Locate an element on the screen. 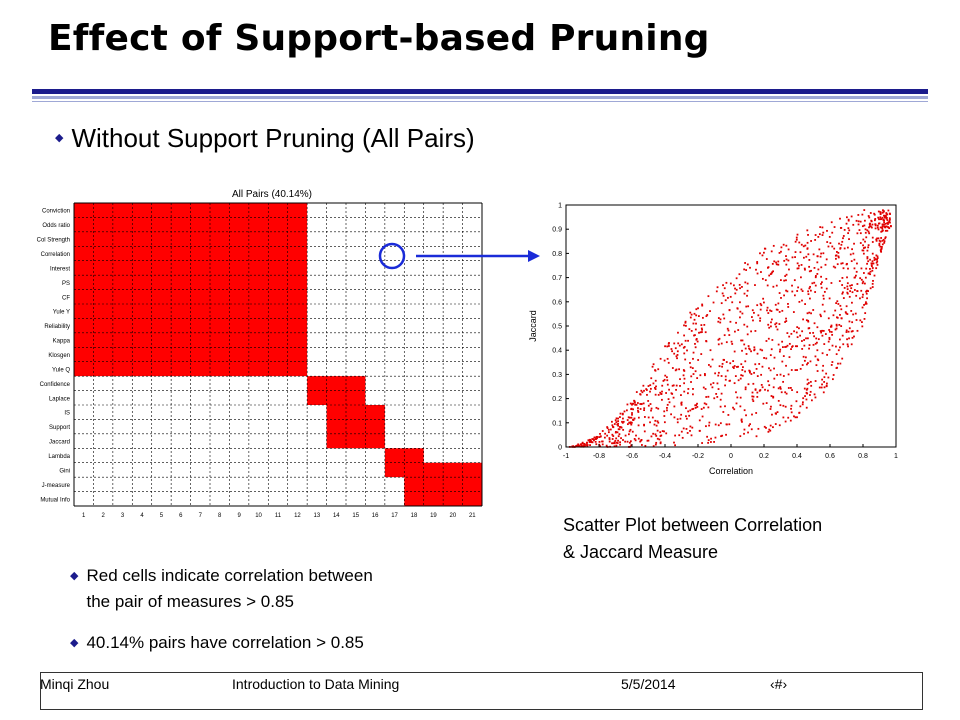 This screenshot has width=960, height=720. matrix-col-label: 11 is located at coordinates (278, 516).